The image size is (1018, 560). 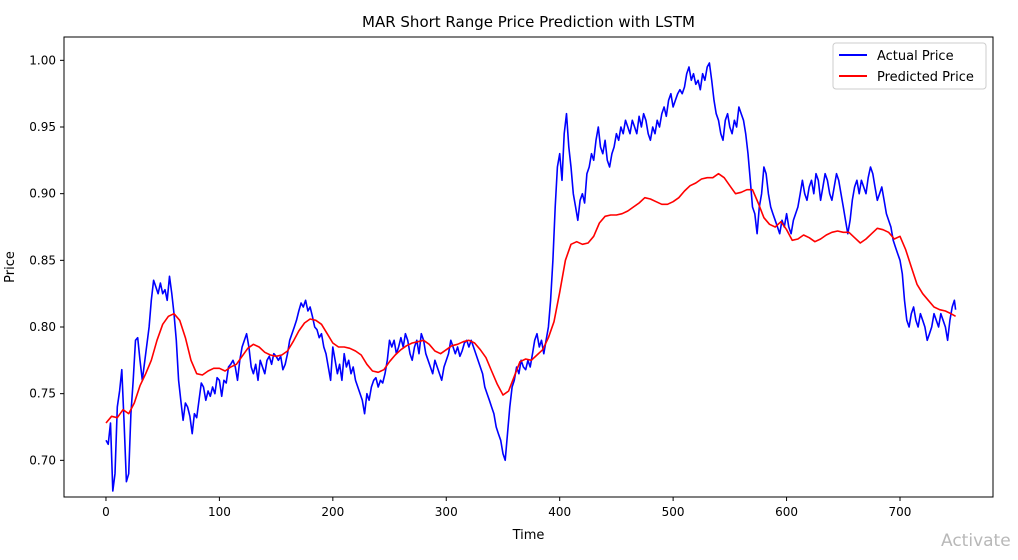 What do you see at coordinates (42, 127) in the screenshot?
I see `y-tick-label: 0.95` at bounding box center [42, 127].